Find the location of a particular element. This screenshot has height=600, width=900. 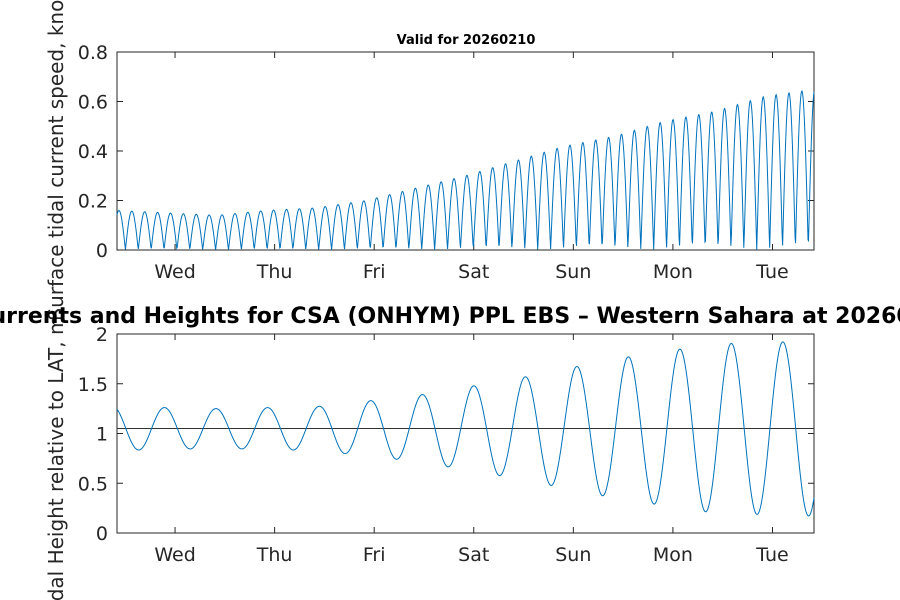

tidal-height-x-tick-label-sun: Sun is located at coordinates (573, 555).